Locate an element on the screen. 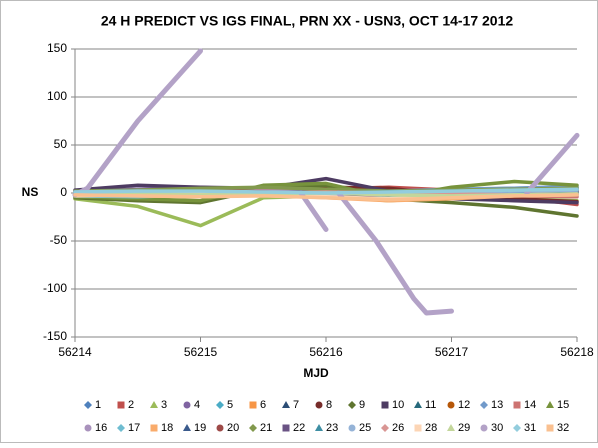 The image size is (598, 448). y-tick-label: 50 is located at coordinates (61, 144).